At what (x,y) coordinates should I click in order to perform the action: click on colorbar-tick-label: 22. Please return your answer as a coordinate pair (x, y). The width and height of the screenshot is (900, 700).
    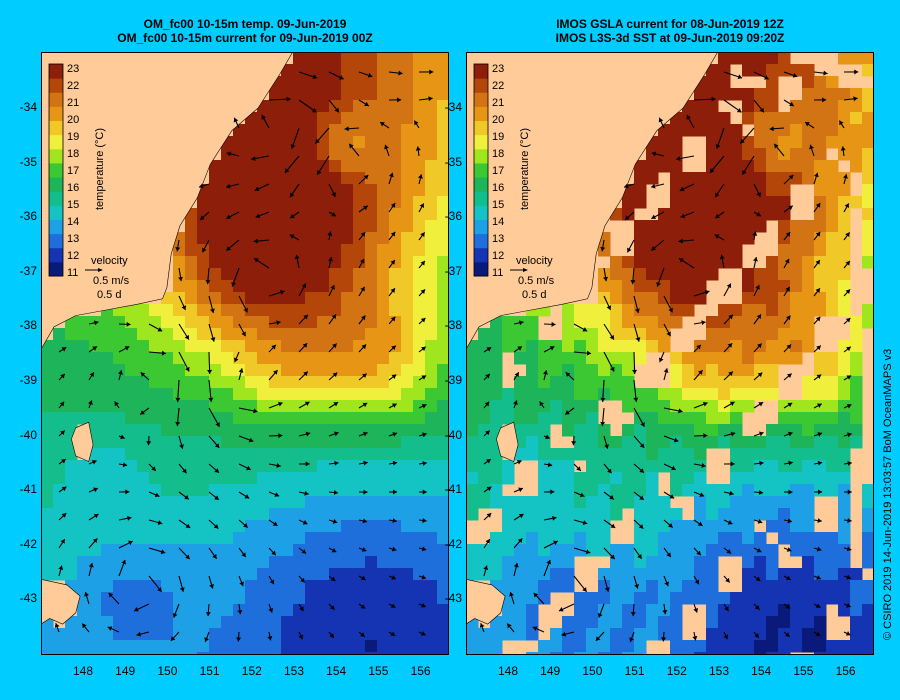
    Looking at the image, I should click on (73, 86).